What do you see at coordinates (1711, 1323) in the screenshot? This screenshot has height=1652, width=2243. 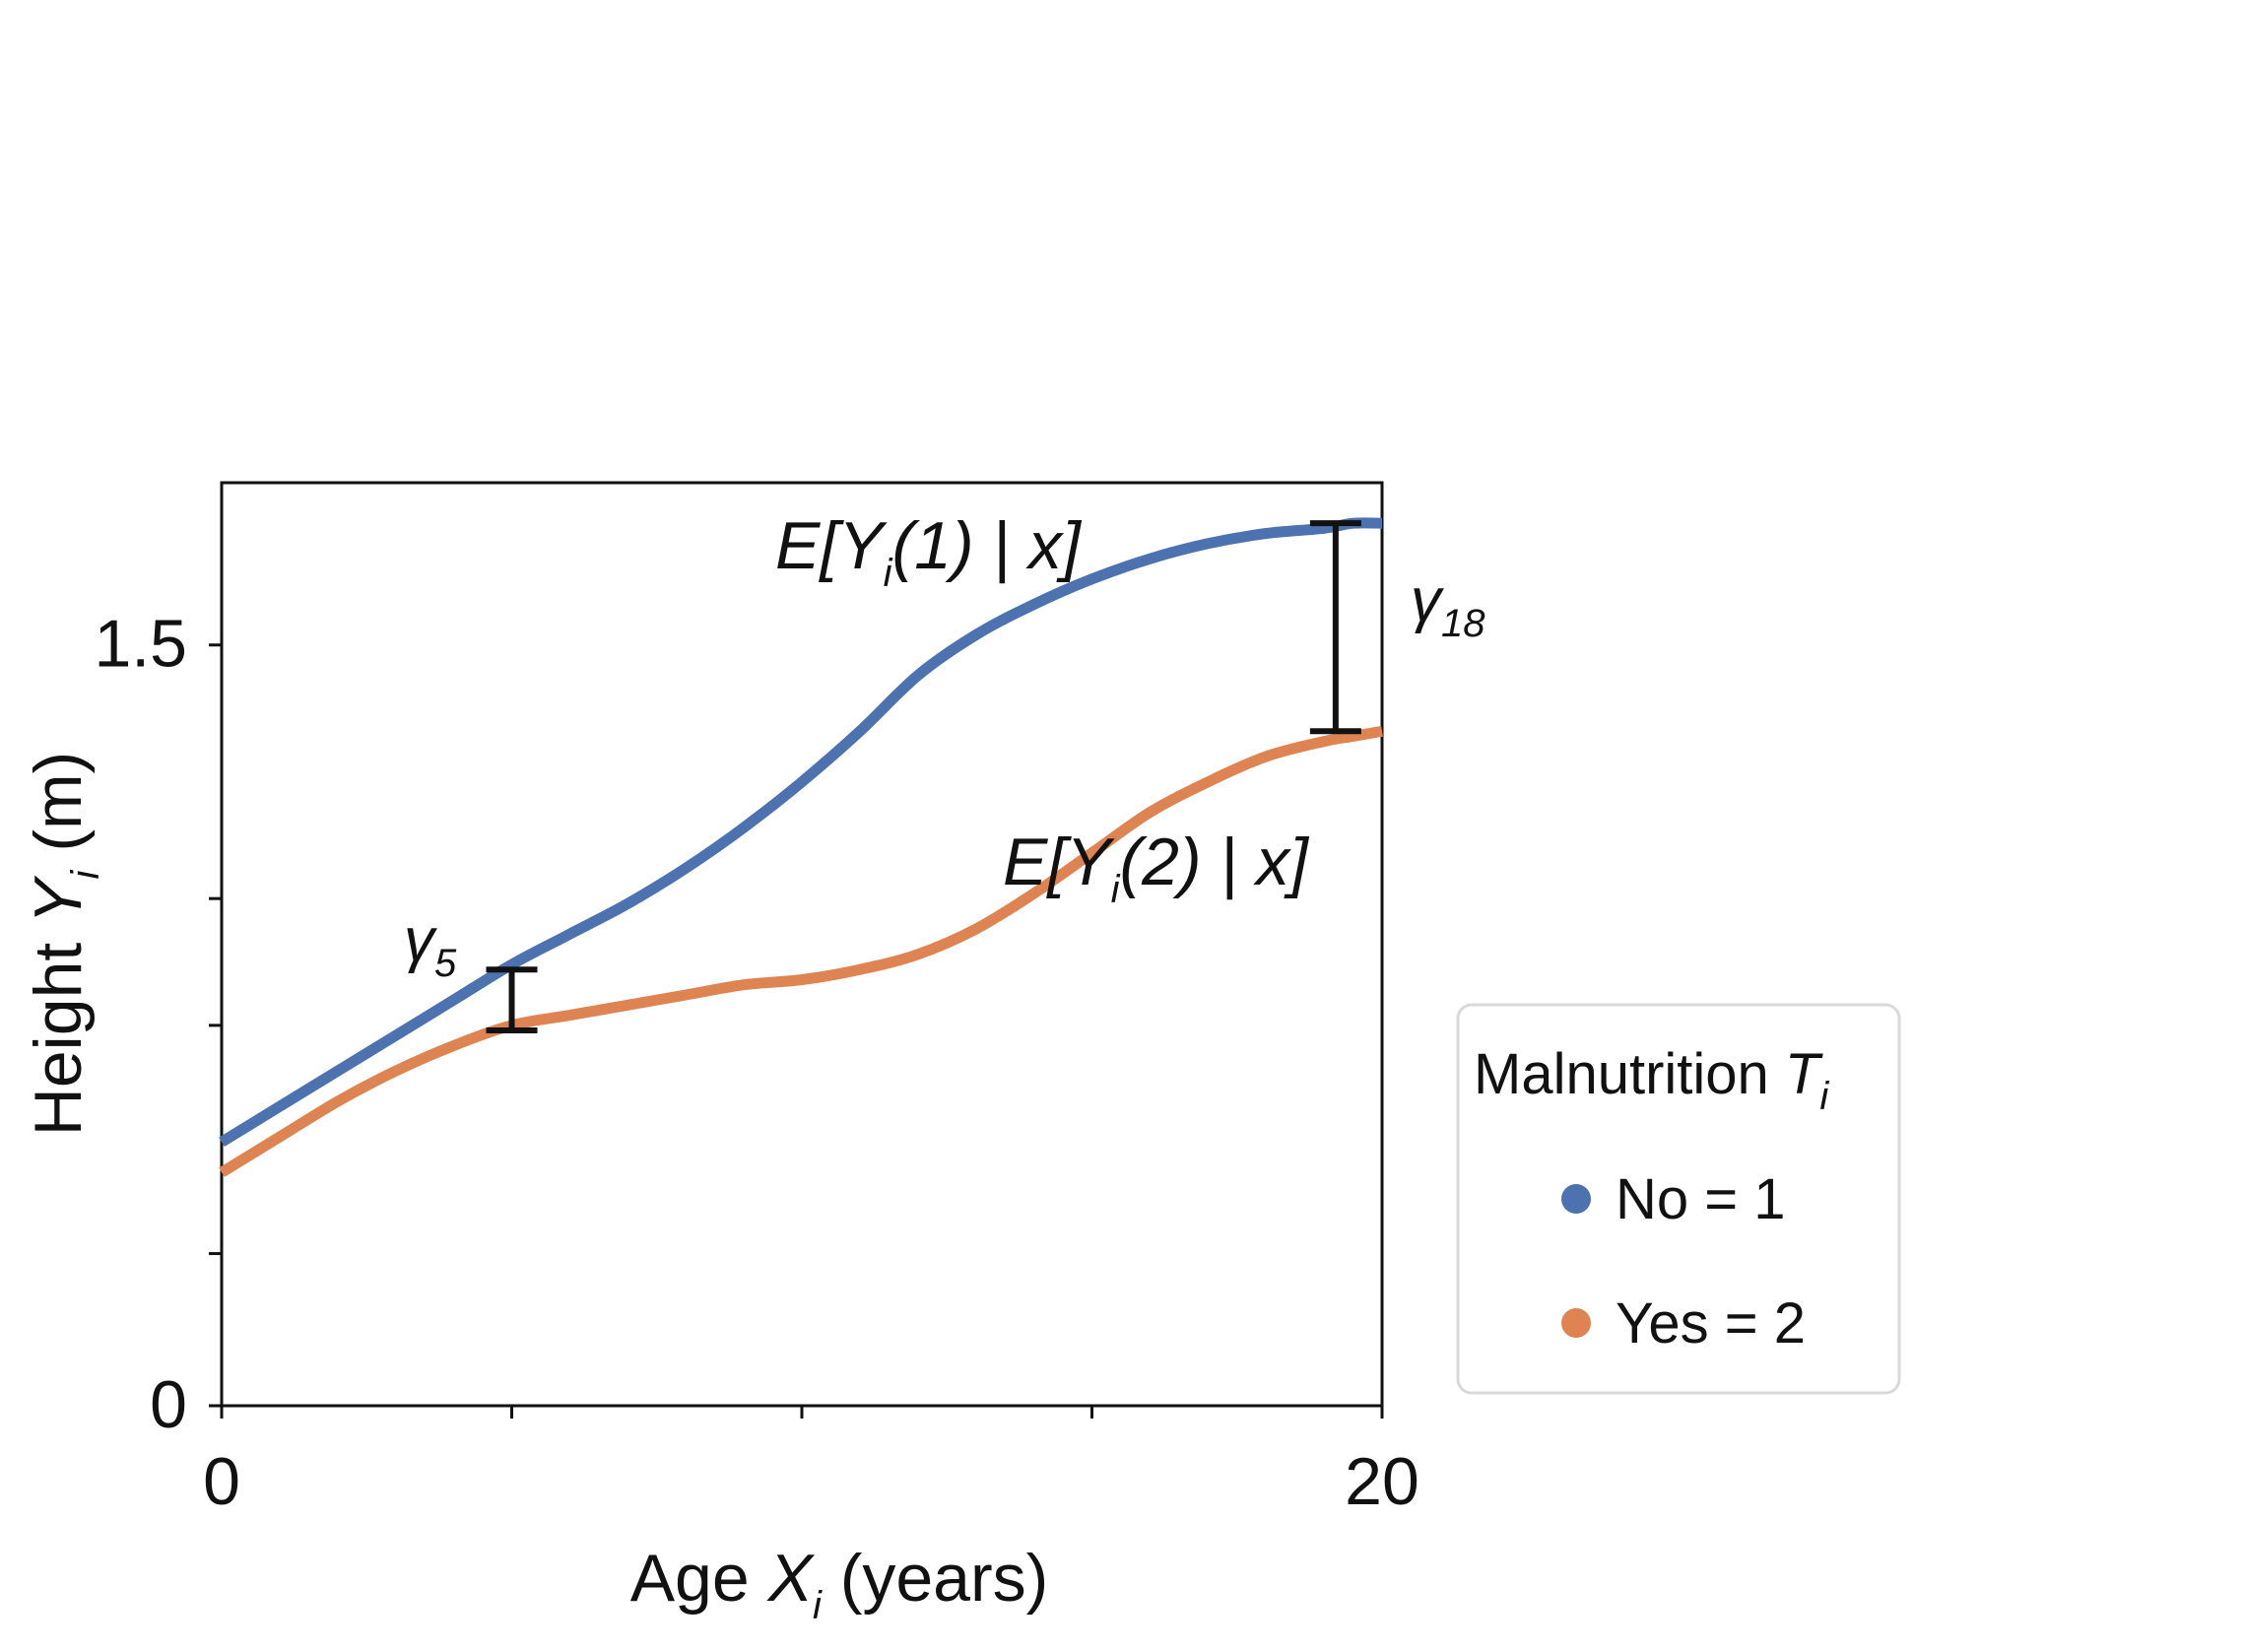 I see `legend-label-yes: Yes = 2` at bounding box center [1711, 1323].